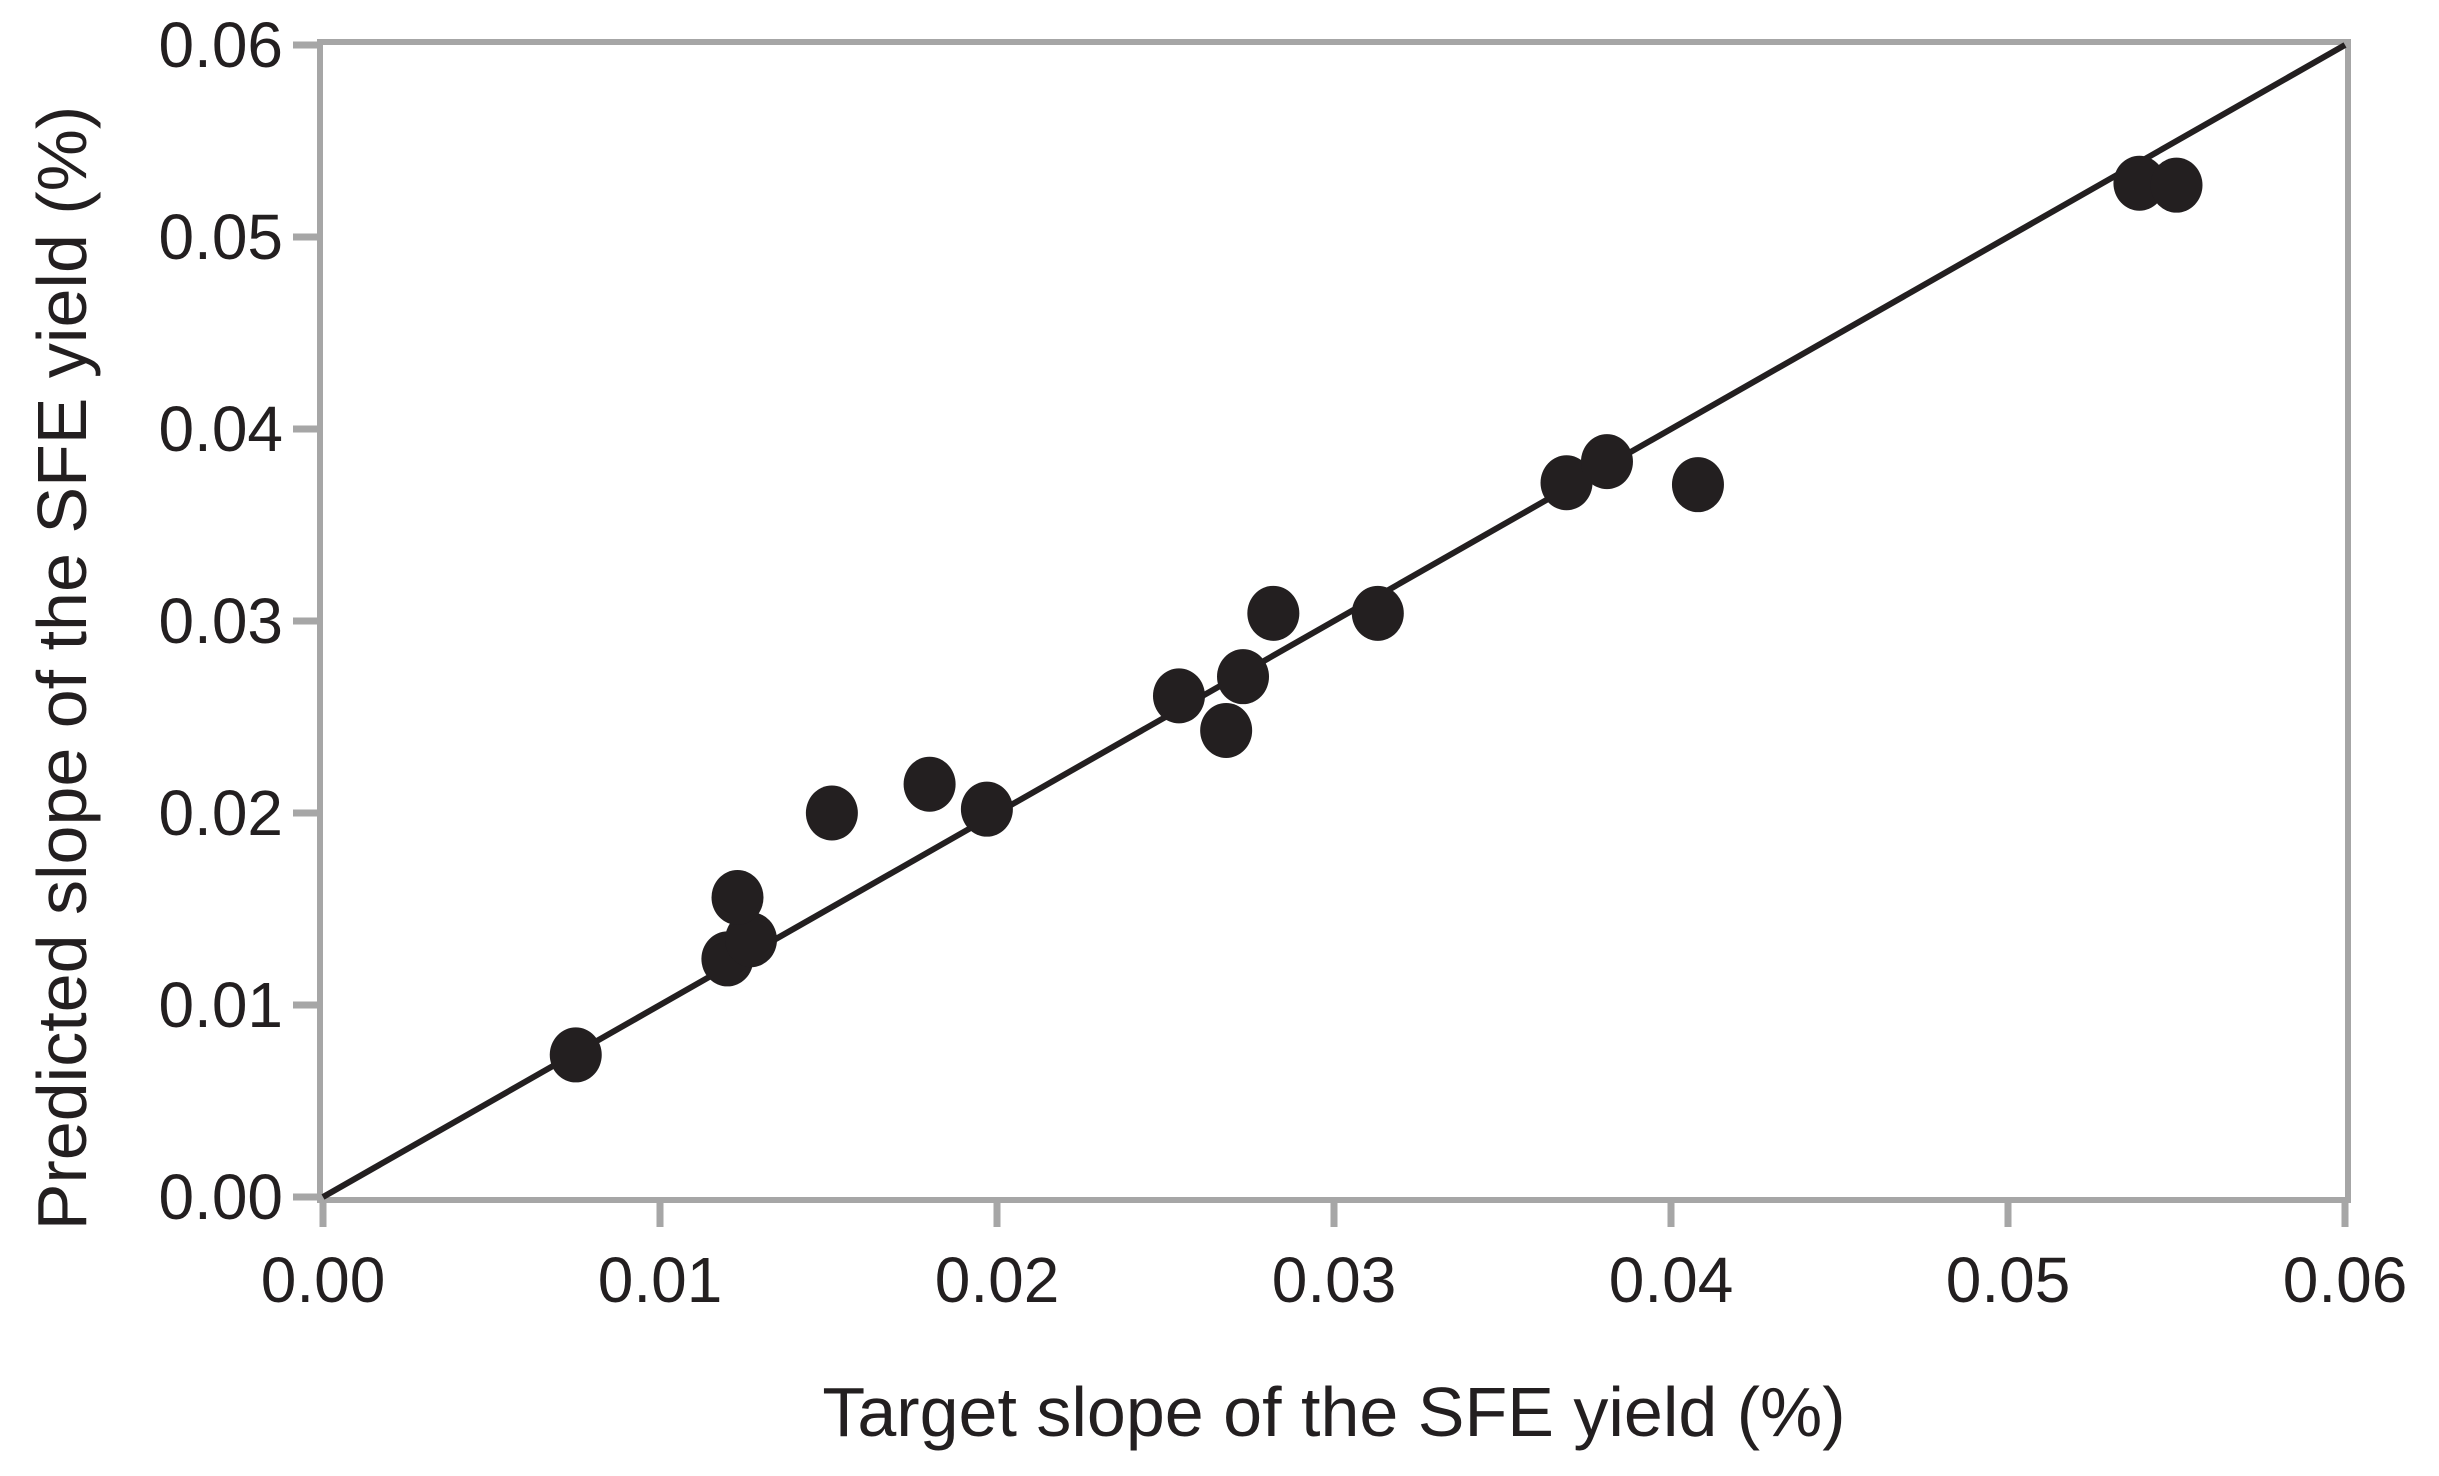 This screenshot has width=2439, height=1476. Describe the element at coordinates (62, 668) in the screenshot. I see `y-axis-title: Predicted slope of the SFE yield (%)` at that location.